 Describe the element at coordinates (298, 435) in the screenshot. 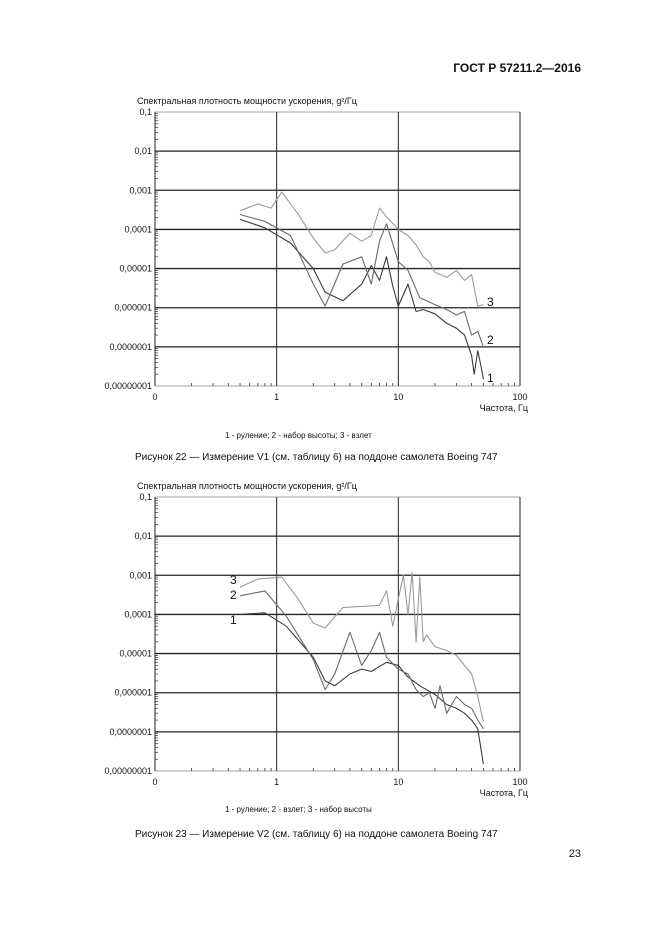

I see `figure-1-legend: 1 - руление; 2 - набор высоты; 3 - взлет` at that location.